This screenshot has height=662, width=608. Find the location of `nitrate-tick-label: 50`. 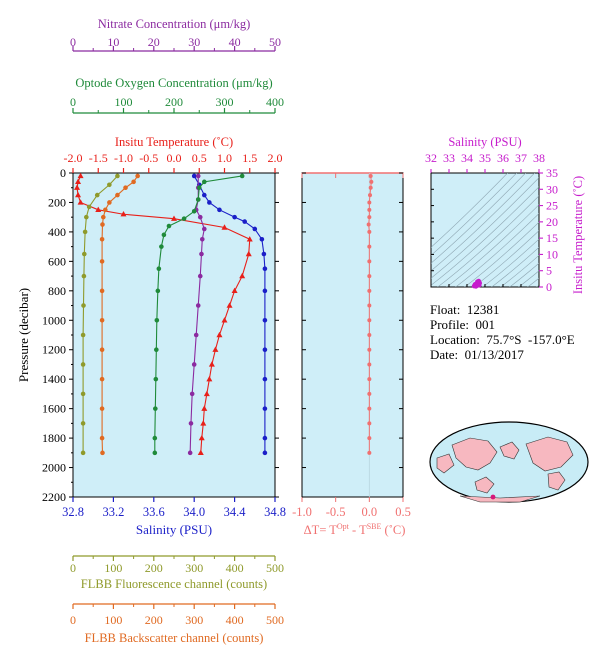

nitrate-tick-label: 50 is located at coordinates (275, 42).